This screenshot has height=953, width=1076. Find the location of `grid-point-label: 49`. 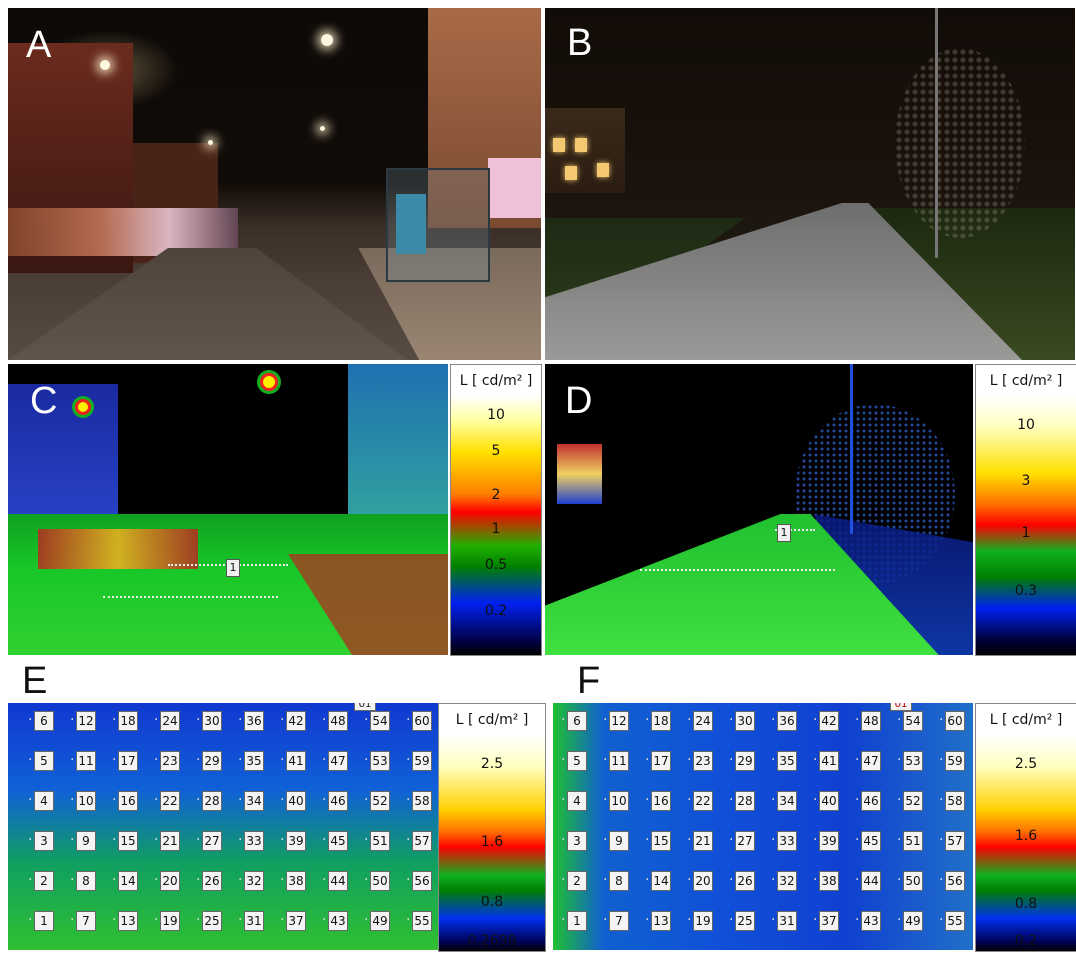

grid-point-label: 49 is located at coordinates (910, 921).